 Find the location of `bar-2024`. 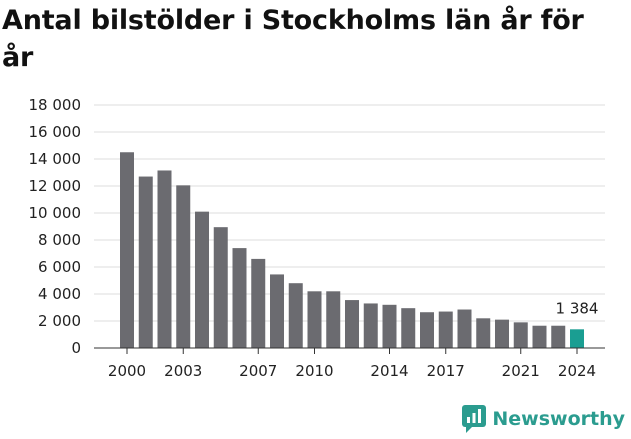

bar-2024 is located at coordinates (577, 338).